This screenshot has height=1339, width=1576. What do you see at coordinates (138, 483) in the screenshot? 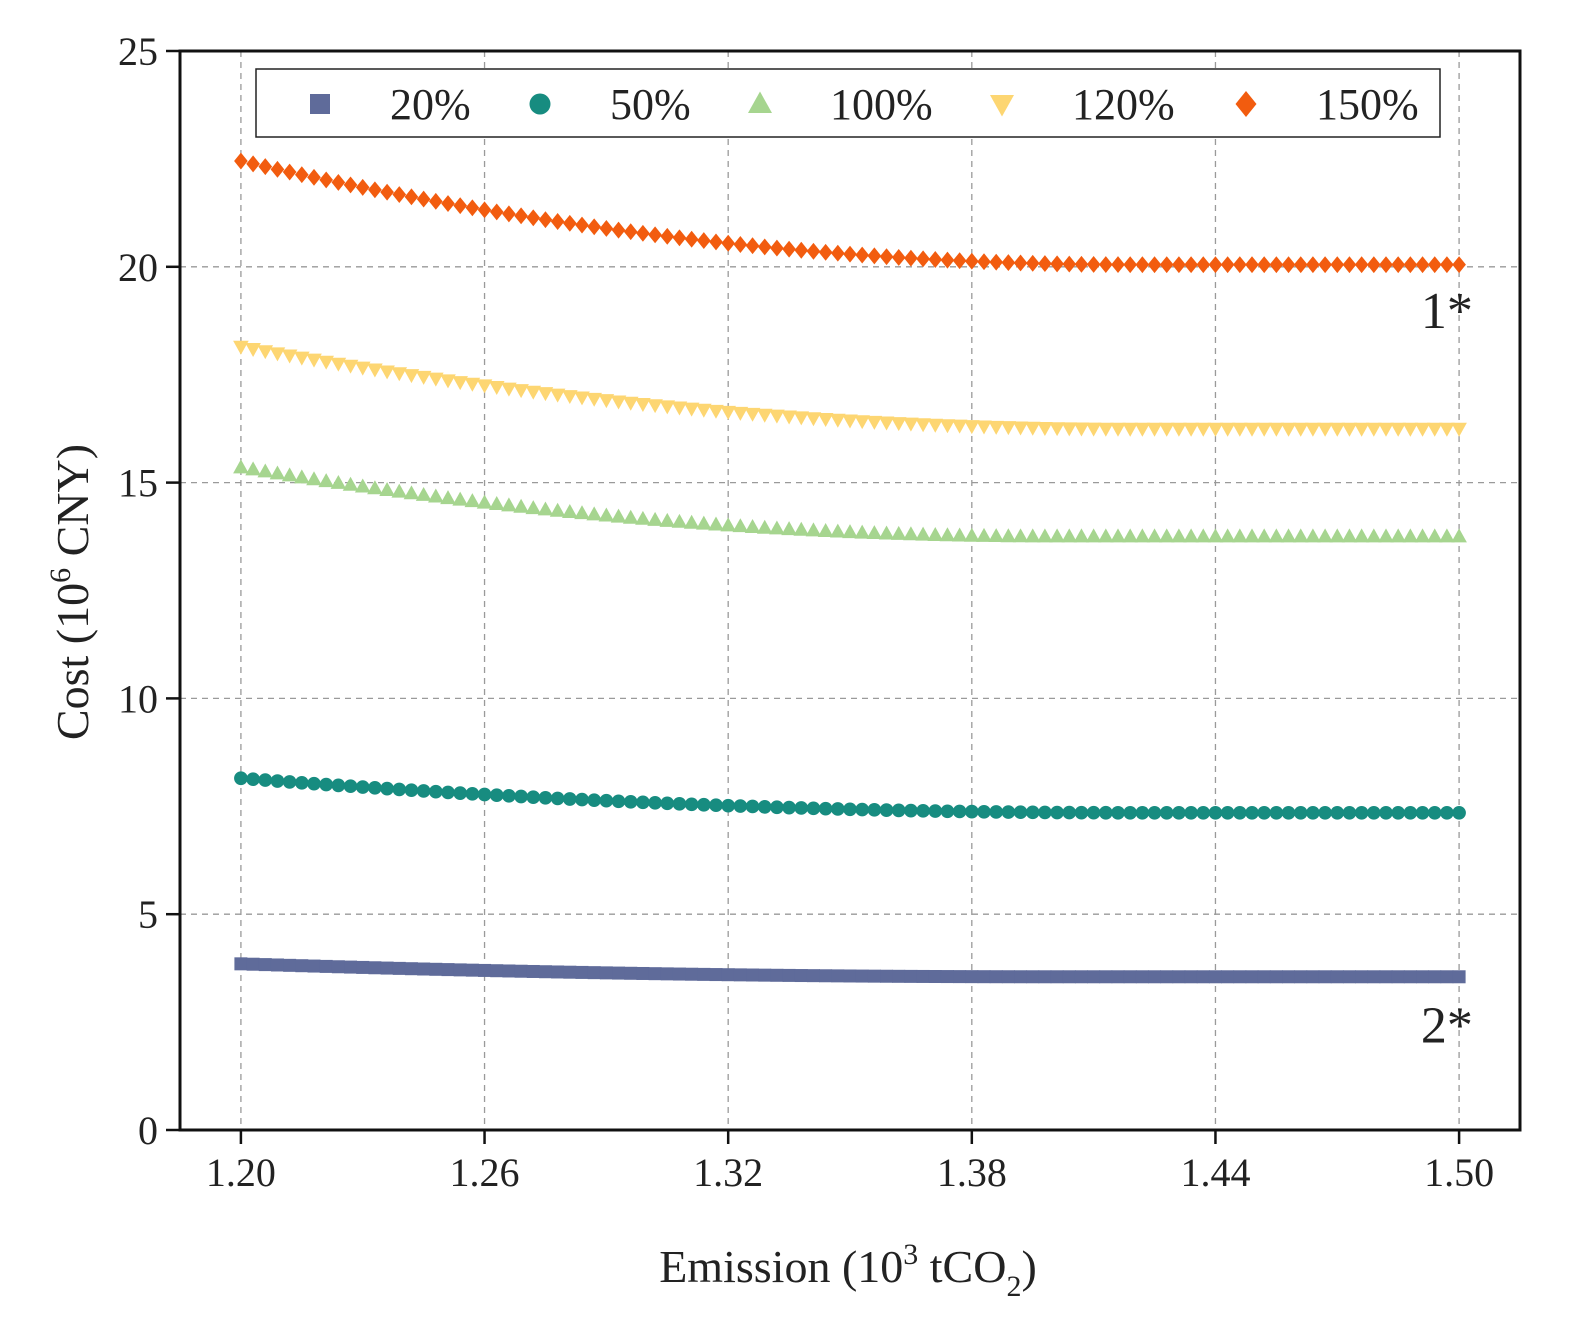
I see `y-tick-label: 15` at bounding box center [138, 483].